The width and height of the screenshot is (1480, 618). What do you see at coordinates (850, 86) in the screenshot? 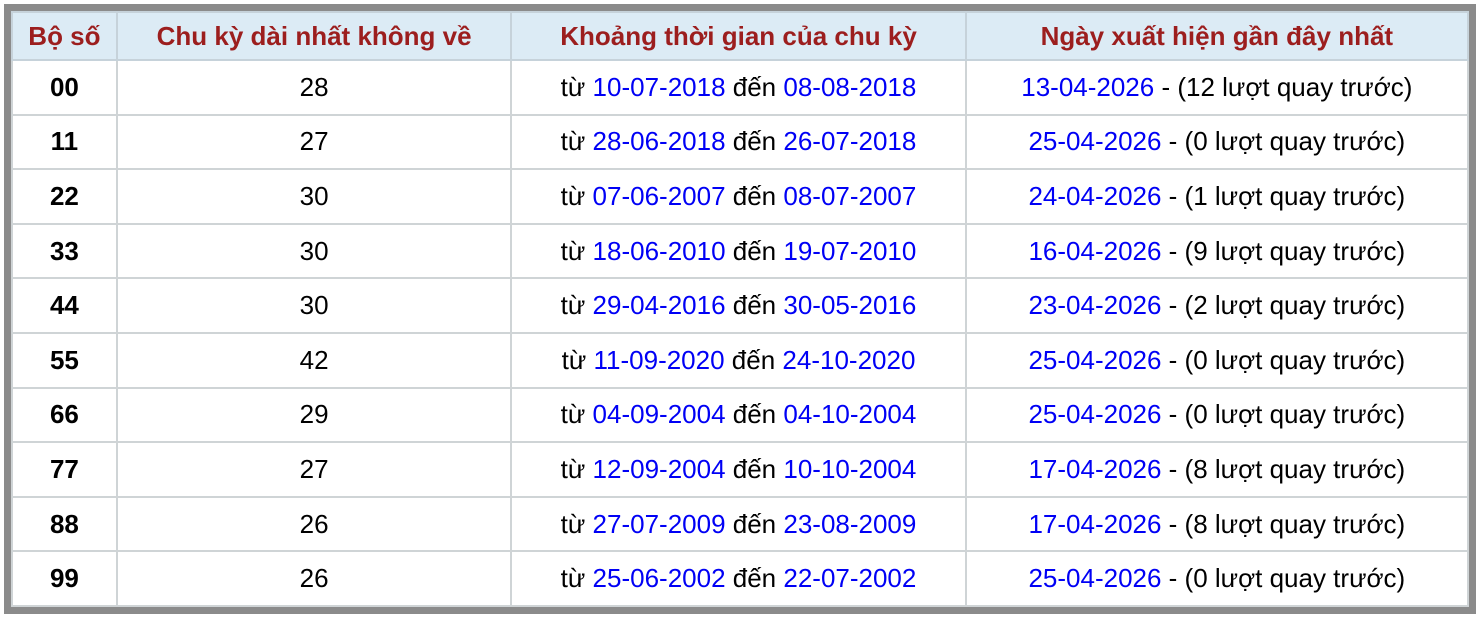
I see `to-date-link: 08-08-2018` at bounding box center [850, 86].